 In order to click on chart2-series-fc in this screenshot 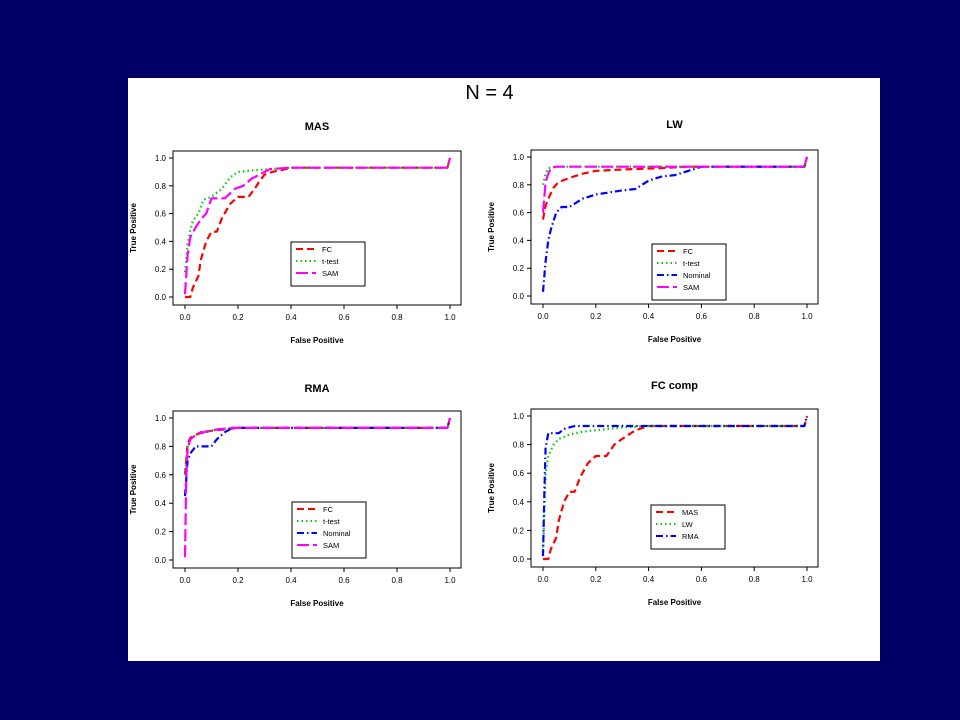, I will do `click(675, 188)`.